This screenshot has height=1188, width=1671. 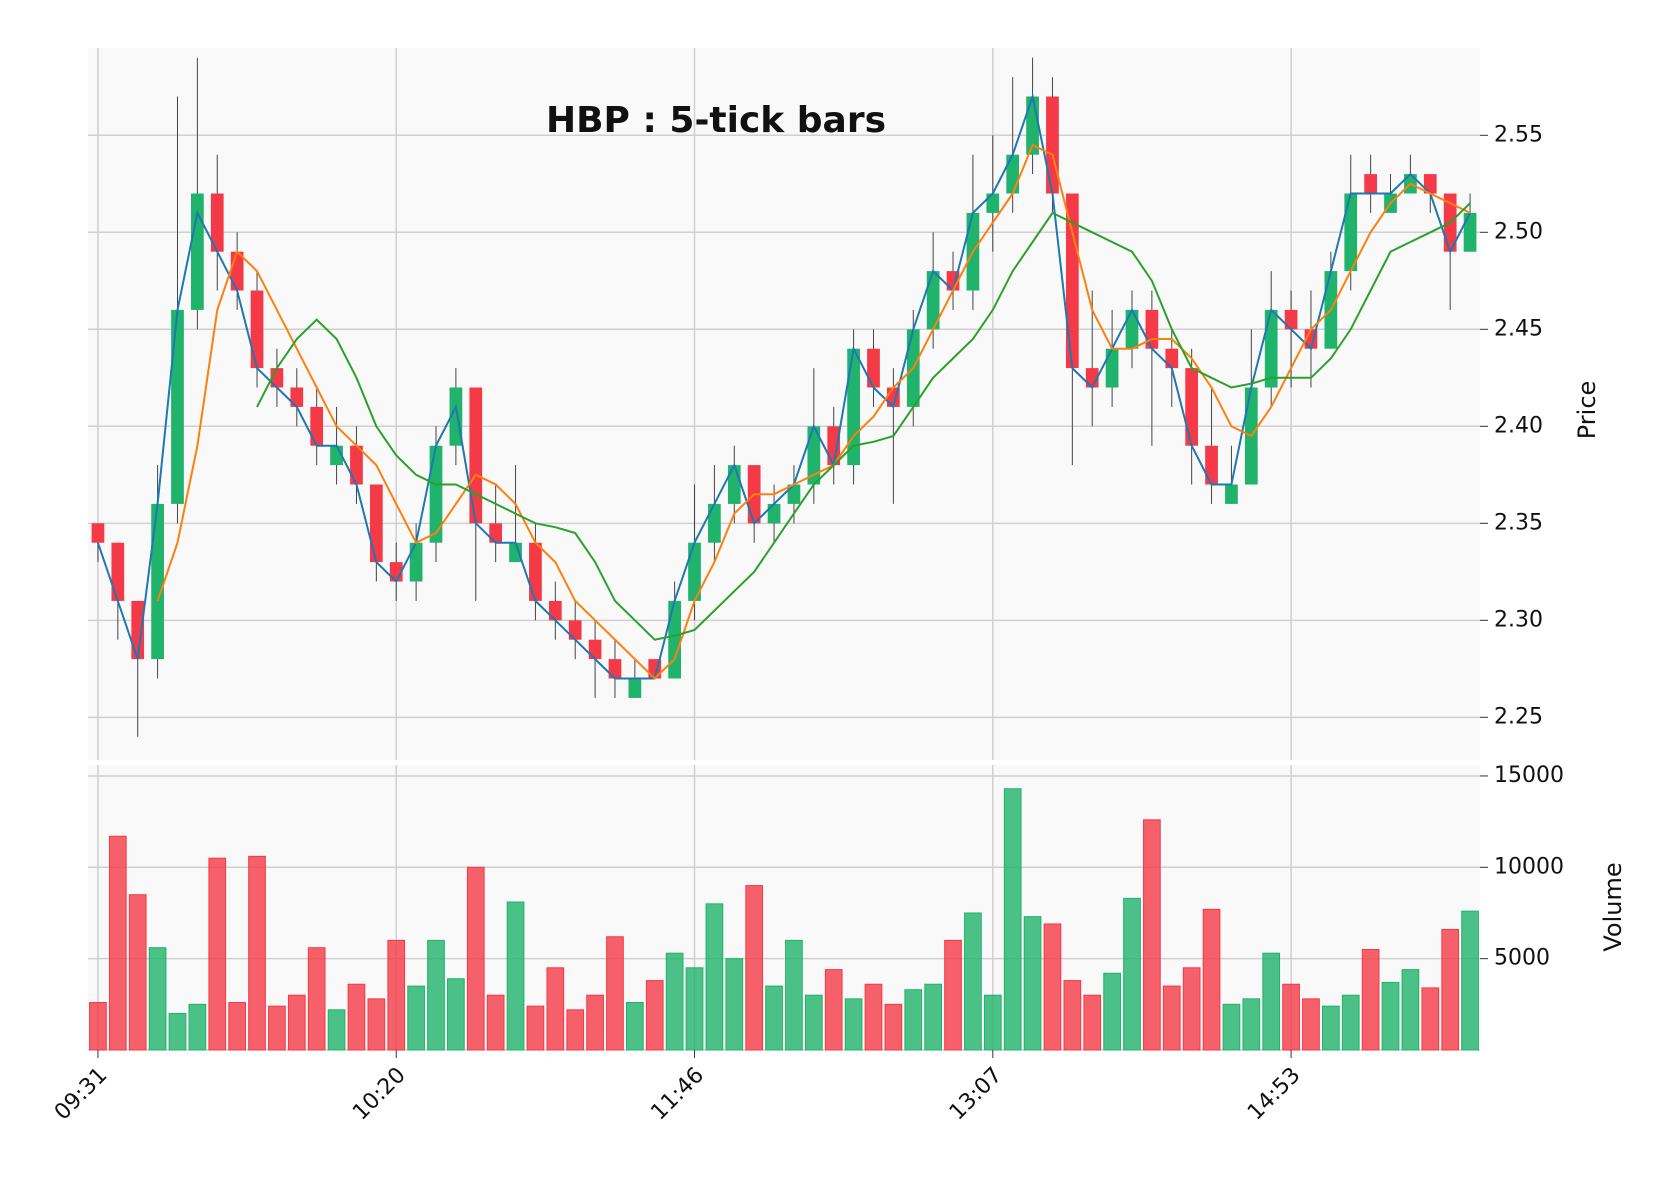 What do you see at coordinates (1518, 134) in the screenshot?
I see `y-tick-label: 2.55` at bounding box center [1518, 134].